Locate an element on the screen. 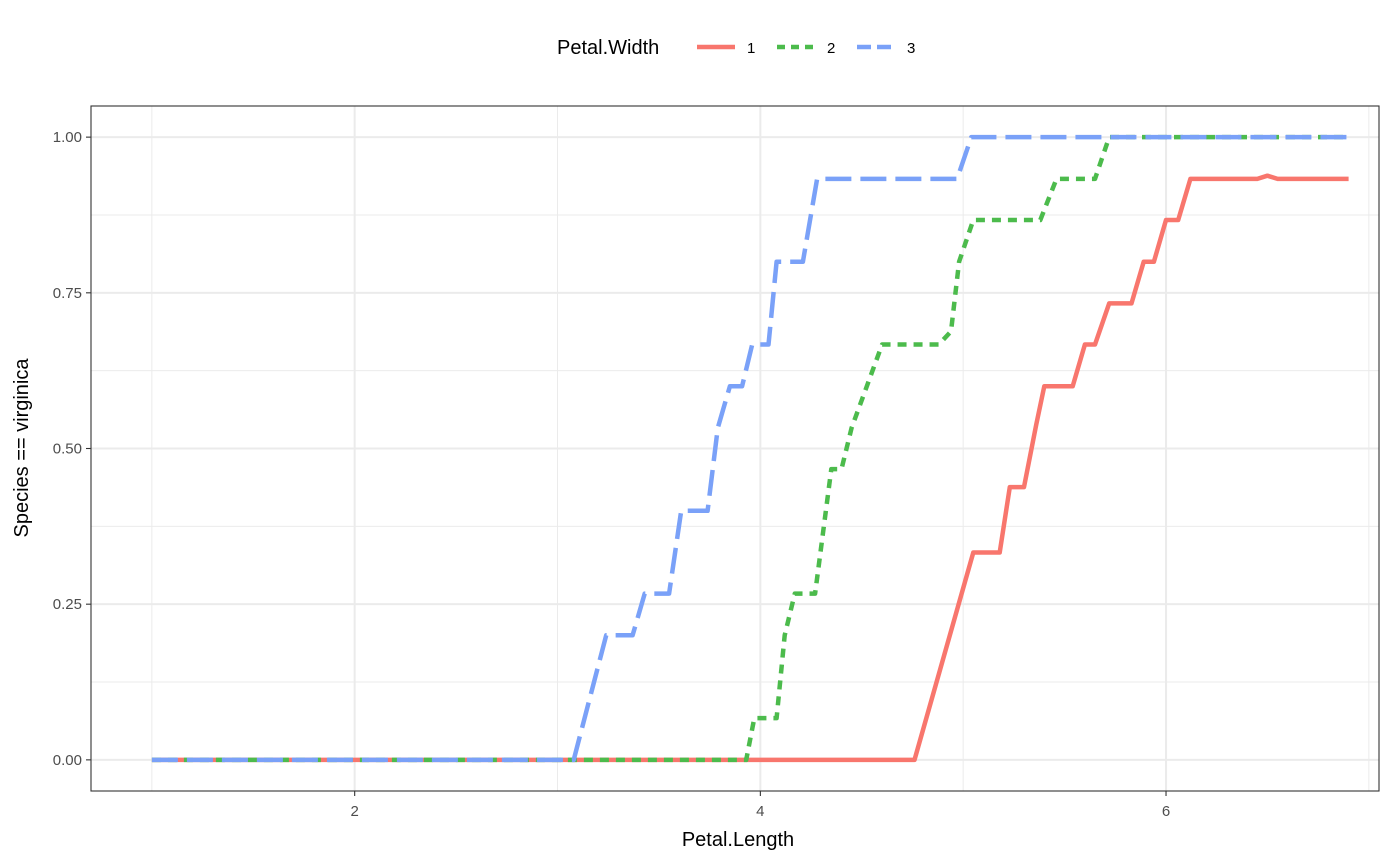 The height and width of the screenshot is (865, 1400). x-tick-label: 4 is located at coordinates (760, 811).